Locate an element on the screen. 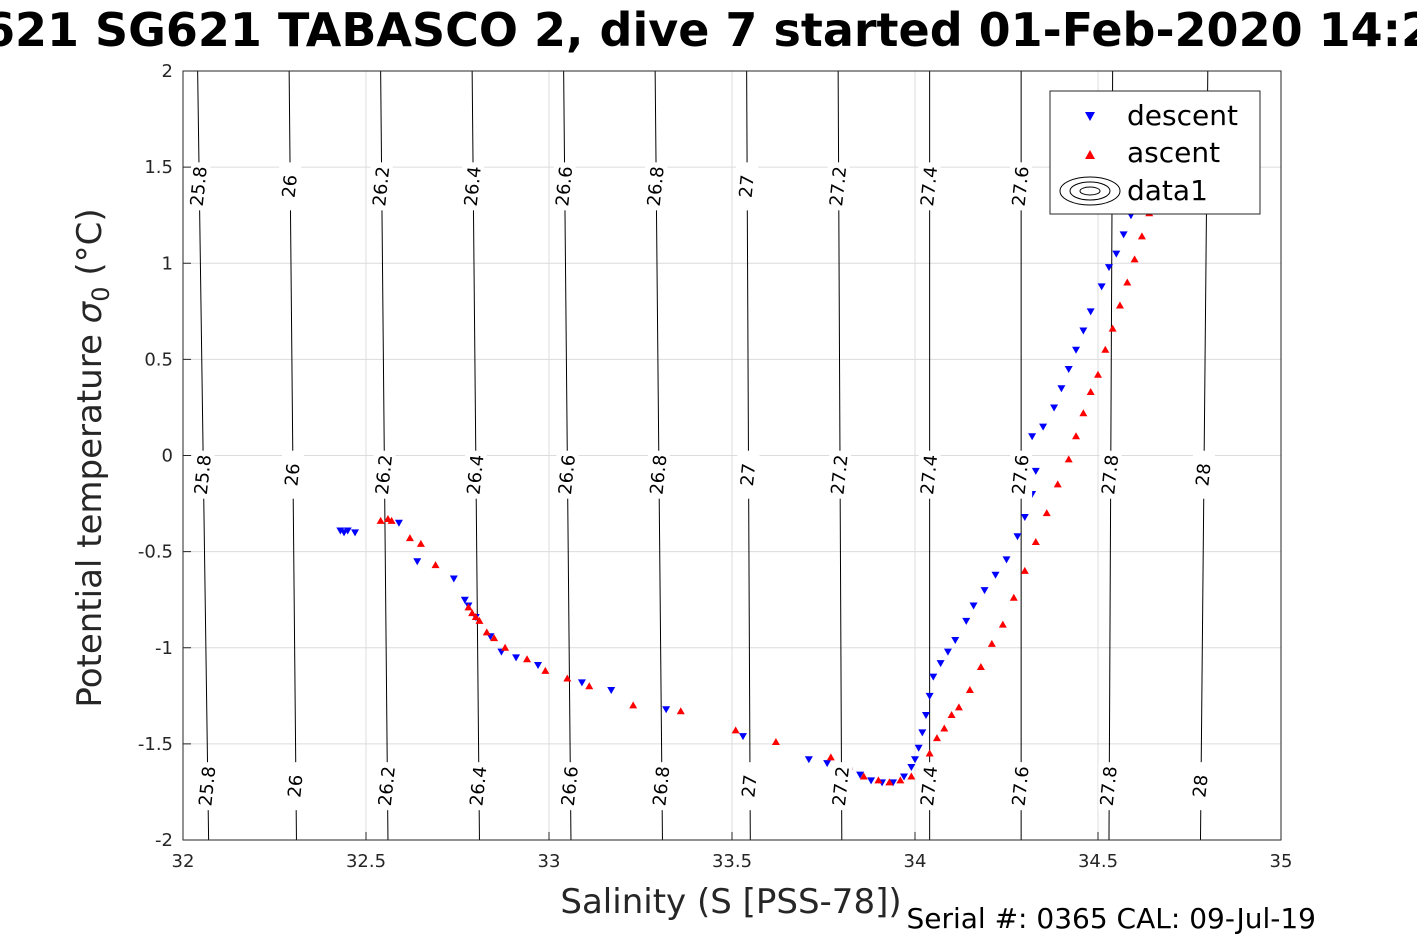 The height and width of the screenshot is (945, 1417). isopycnal-label: 27.8 is located at coordinates (1109, 786).